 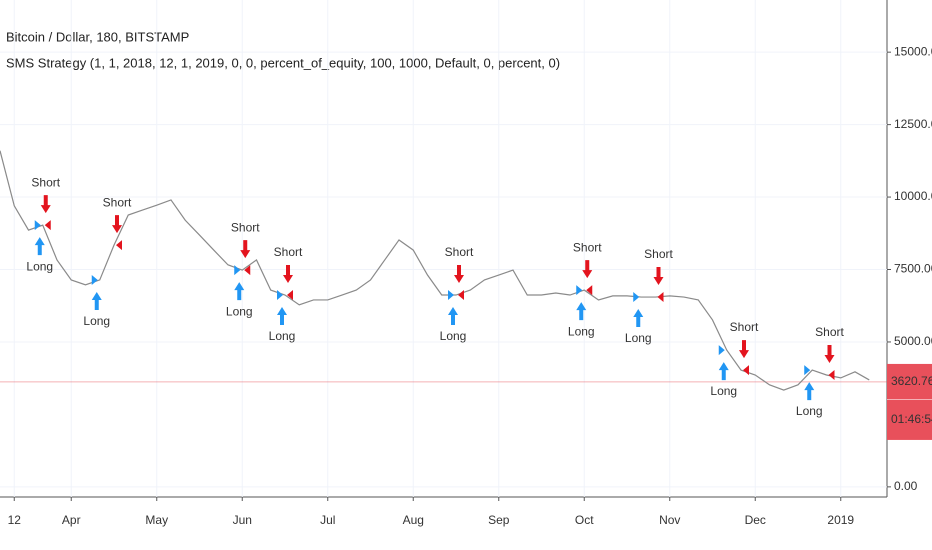 What do you see at coordinates (840, 520) in the screenshot?
I see `x-tick-label: 2019` at bounding box center [840, 520].